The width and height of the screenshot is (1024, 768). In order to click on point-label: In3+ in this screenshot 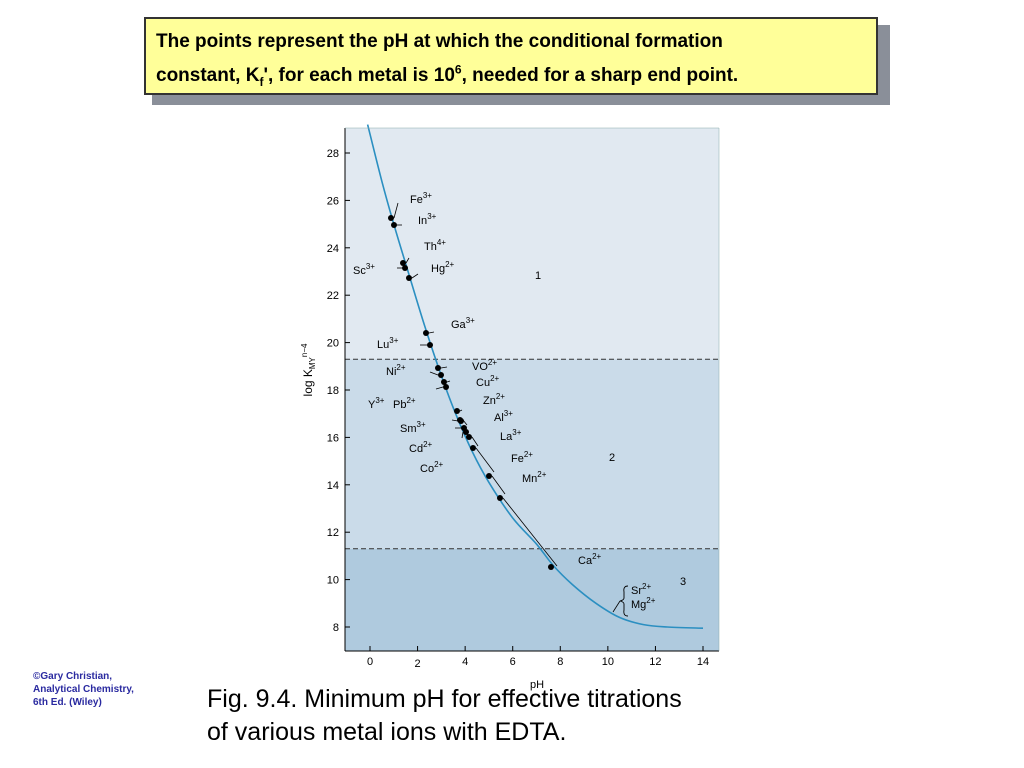, I will do `click(427, 219)`.